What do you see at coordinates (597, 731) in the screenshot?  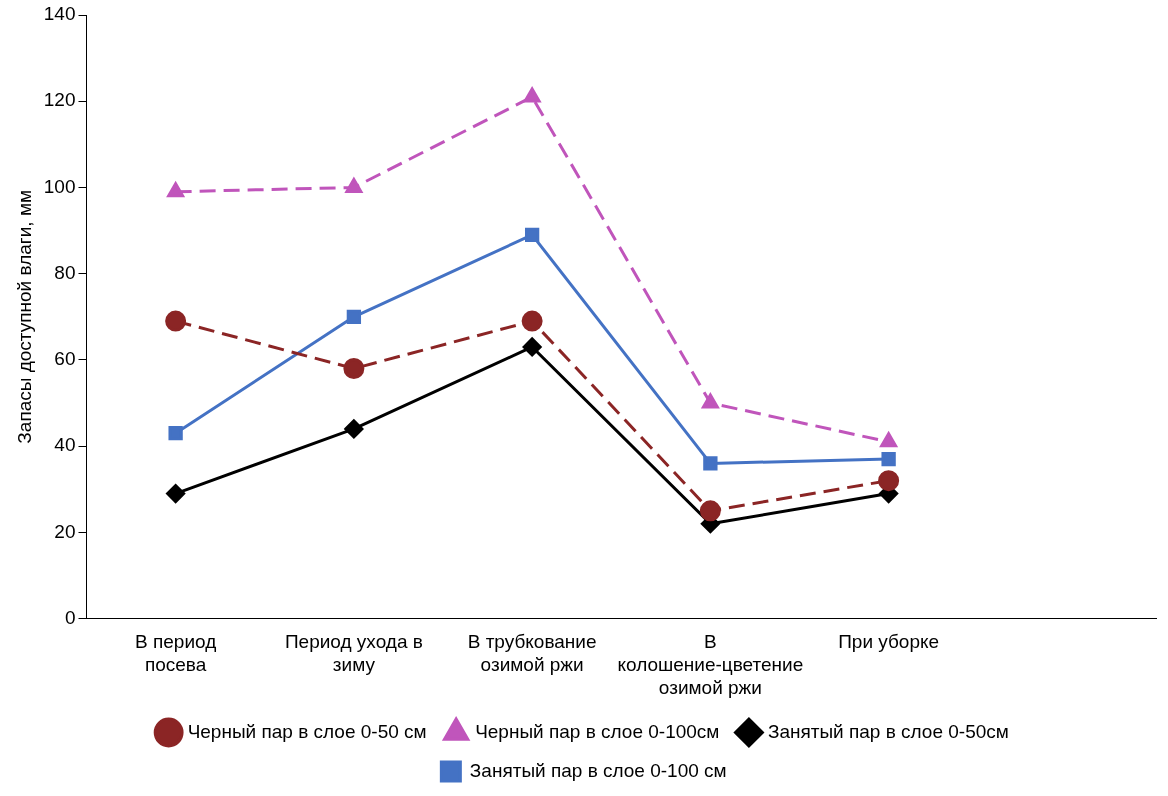 I see `legend-label: Черный пар в слое 0-100см` at bounding box center [597, 731].